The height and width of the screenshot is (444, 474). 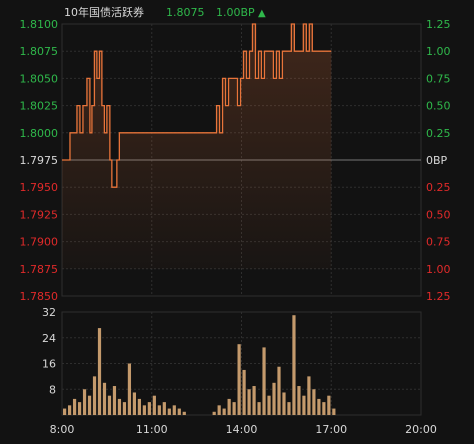 What do you see at coordinates (39, 78) in the screenshot?
I see `price-tick-label: 1.8050` at bounding box center [39, 78].